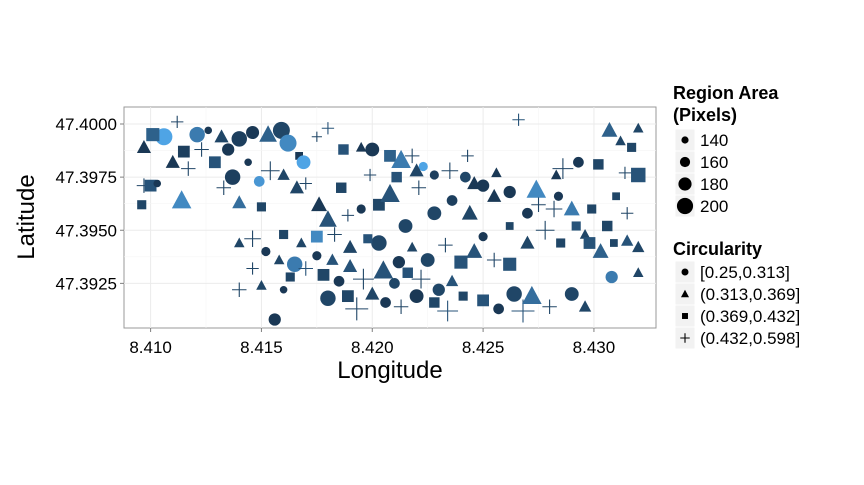 The image size is (864, 485). What do you see at coordinates (86, 230) in the screenshot?
I see `y-tick-label: 47.3950` at bounding box center [86, 230].